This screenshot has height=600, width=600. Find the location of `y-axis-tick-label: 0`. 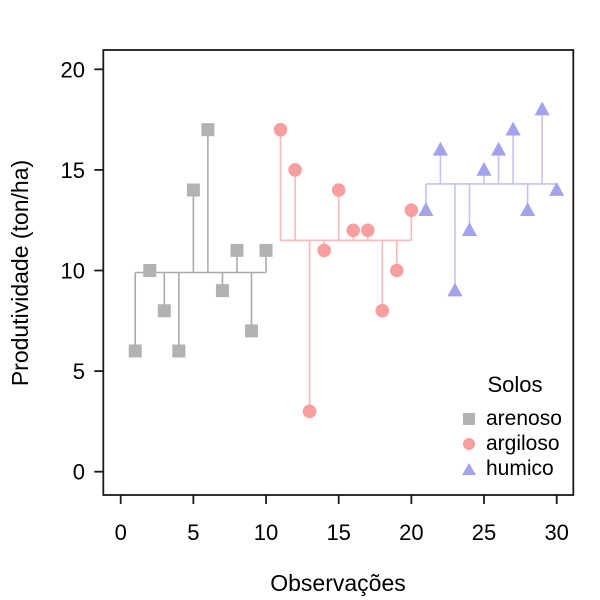

y-axis-tick-label: 0 is located at coordinates (79, 472).